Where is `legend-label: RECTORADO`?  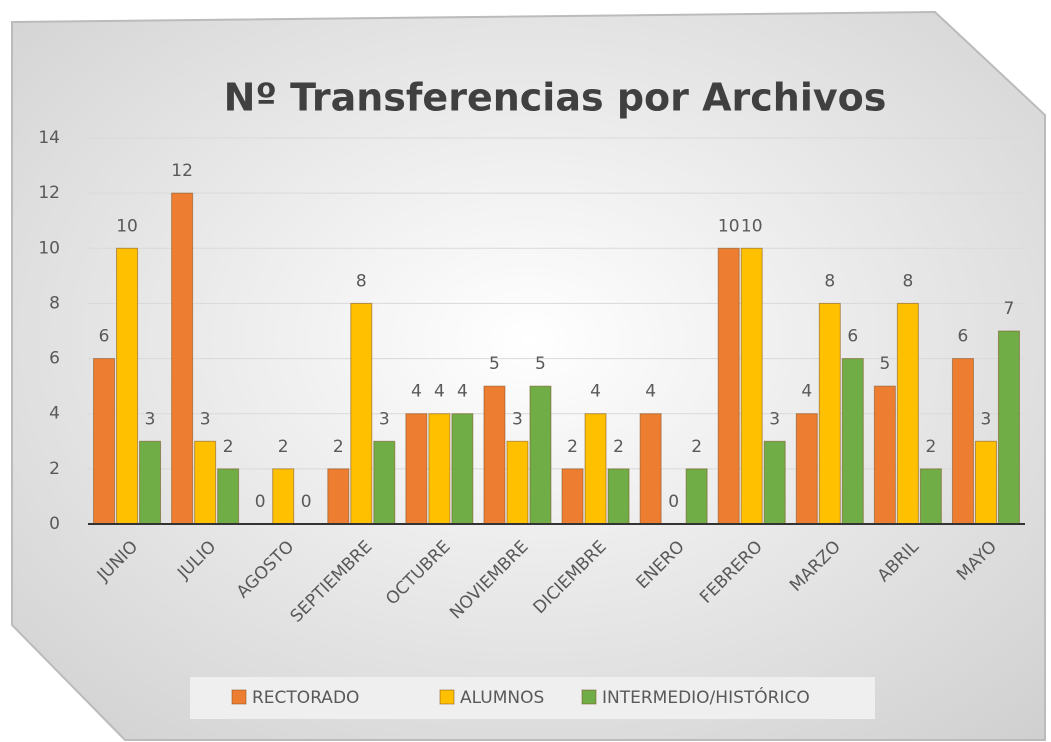
legend-label: RECTORADO is located at coordinates (305, 698).